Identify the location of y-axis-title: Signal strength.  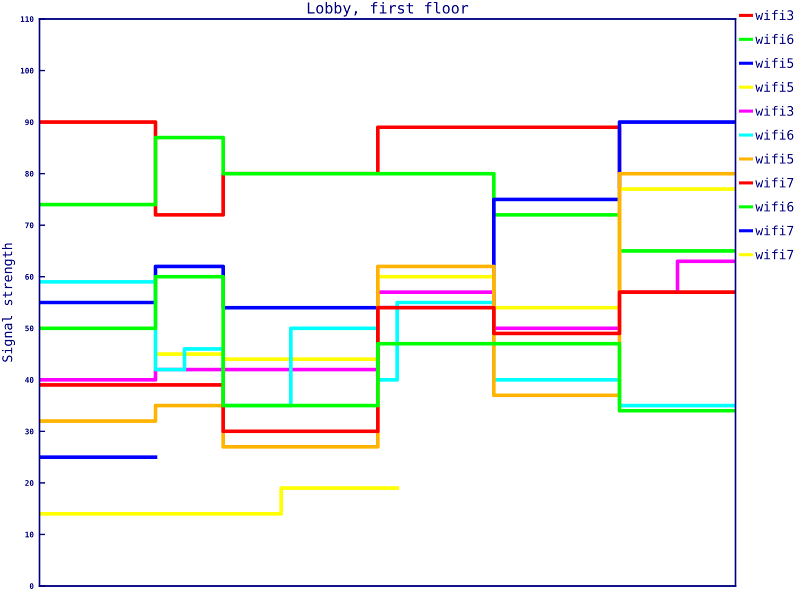
(8, 302).